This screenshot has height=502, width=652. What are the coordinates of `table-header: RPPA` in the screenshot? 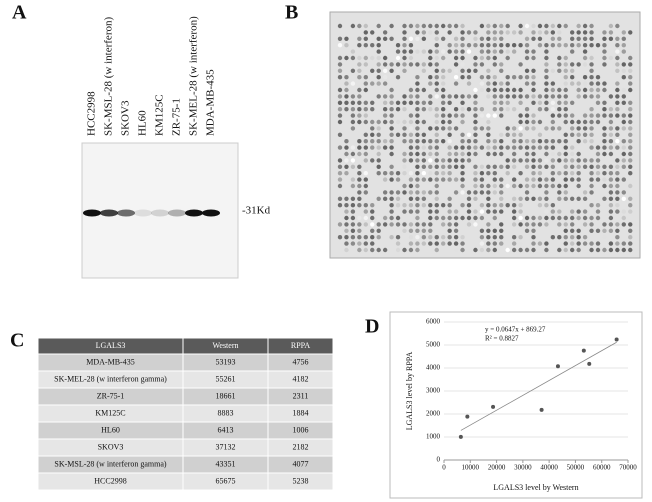 It's located at (301, 345).